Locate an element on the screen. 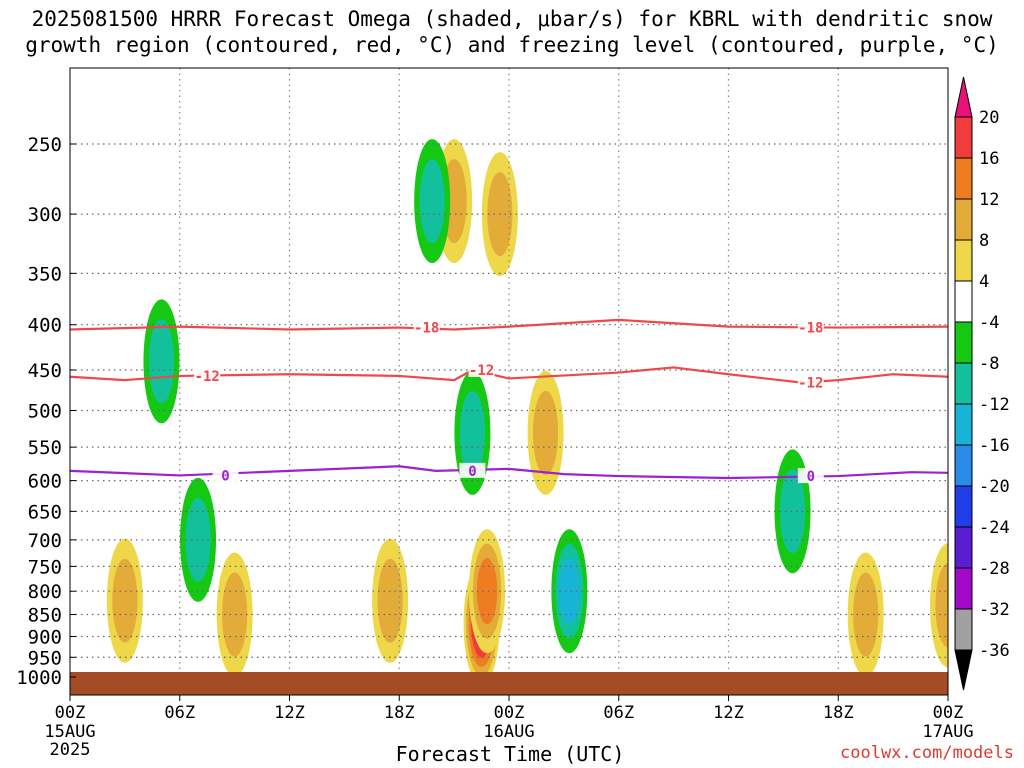 The image size is (1024, 768). y-tick-label-600: 600 is located at coordinates (45, 482).